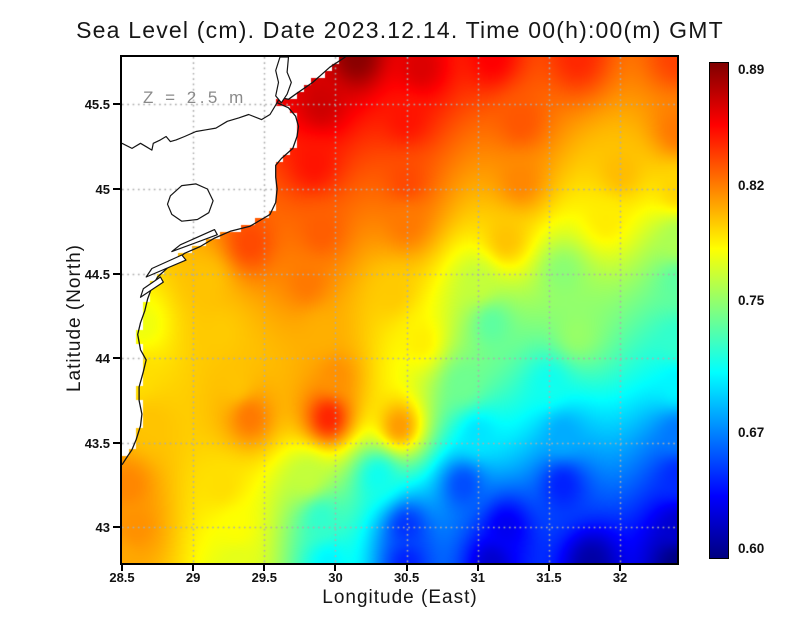 The width and height of the screenshot is (800, 618). Describe the element at coordinates (195, 97) in the screenshot. I see `depth-annotation: Z = 2.5 m` at that location.